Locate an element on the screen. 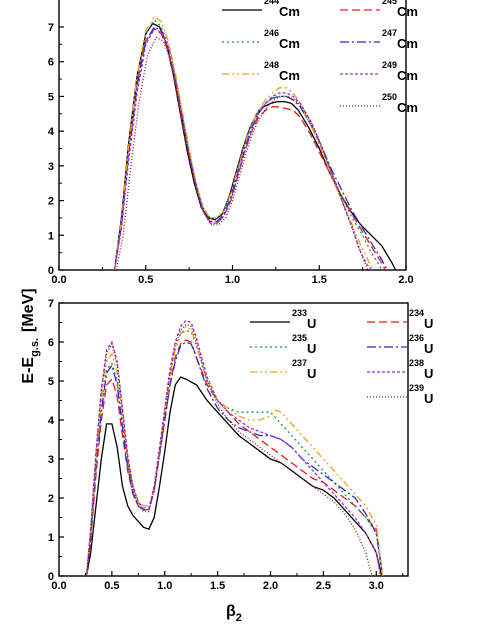 The width and height of the screenshot is (491, 635). legend-mass-number: 247 is located at coordinates (389, 33).